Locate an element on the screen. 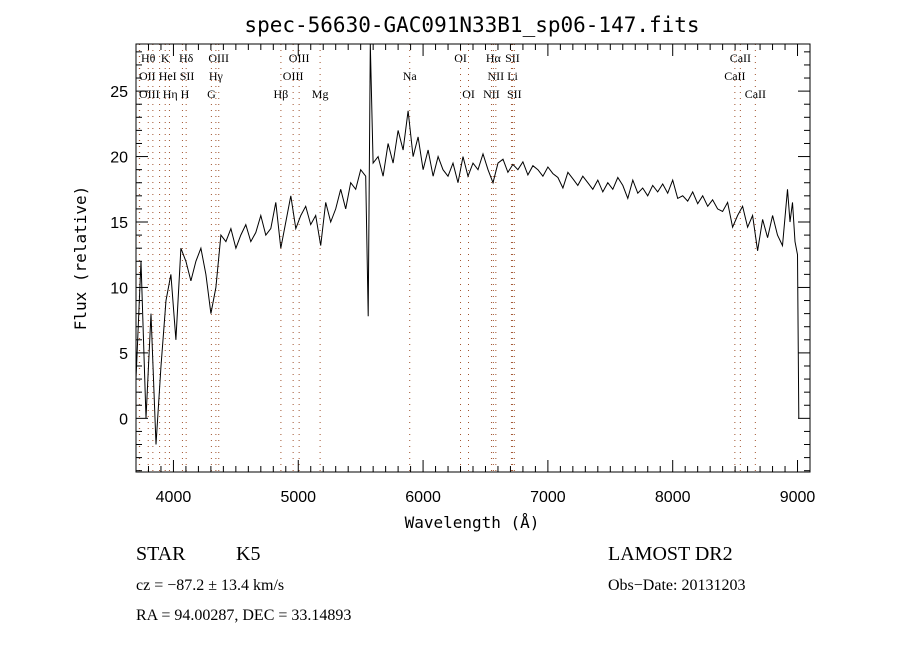 This screenshot has width=900, height=650. line-marker-label: Hγ is located at coordinates (216, 76).